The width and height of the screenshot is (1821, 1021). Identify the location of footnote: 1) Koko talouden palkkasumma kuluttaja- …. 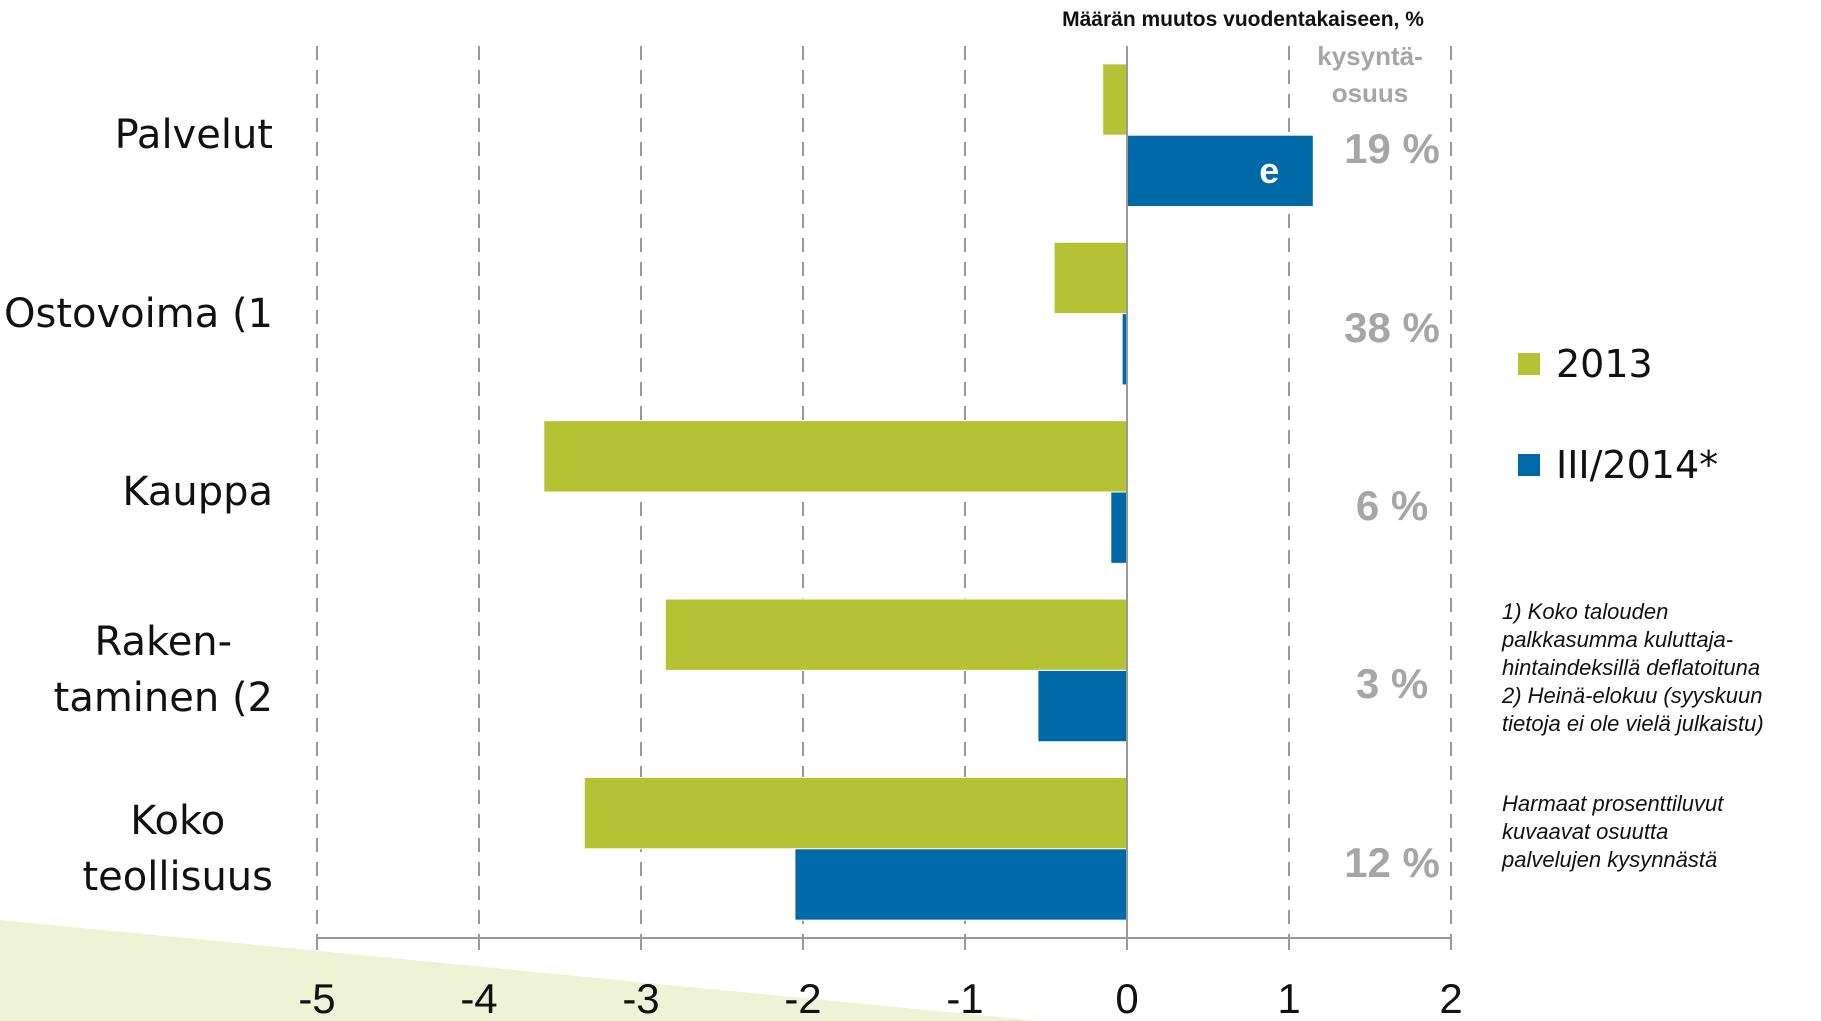
(1633, 667).